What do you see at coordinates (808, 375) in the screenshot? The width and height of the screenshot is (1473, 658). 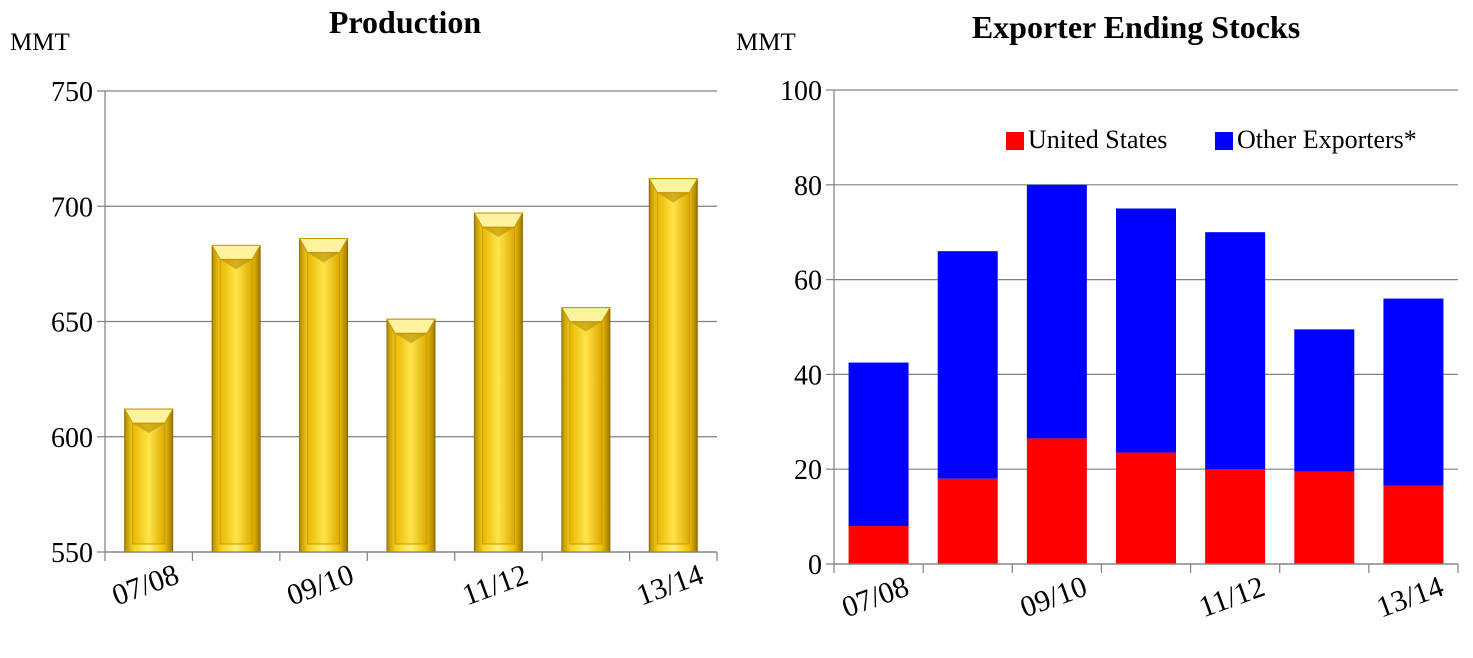 I see `y-tick-label: 40` at bounding box center [808, 375].